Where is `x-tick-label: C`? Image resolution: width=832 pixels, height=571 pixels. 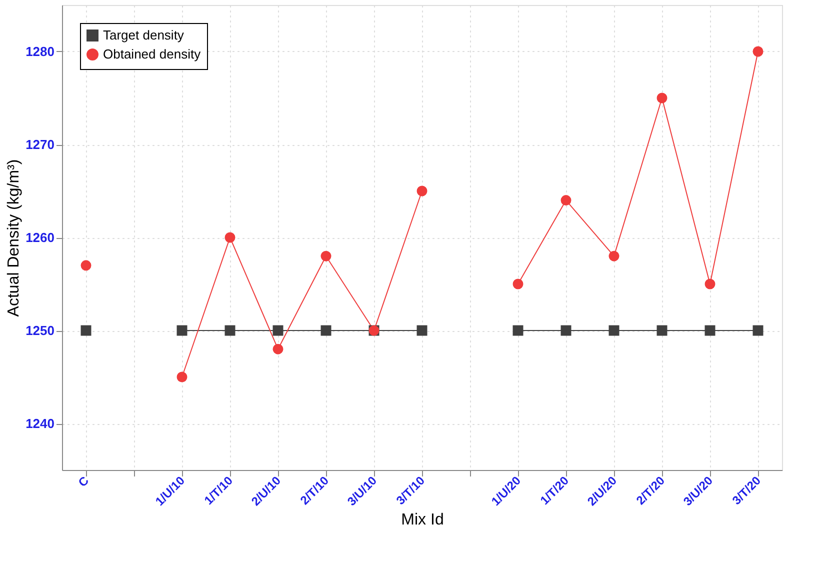 x-tick-label: C is located at coordinates (83, 481).